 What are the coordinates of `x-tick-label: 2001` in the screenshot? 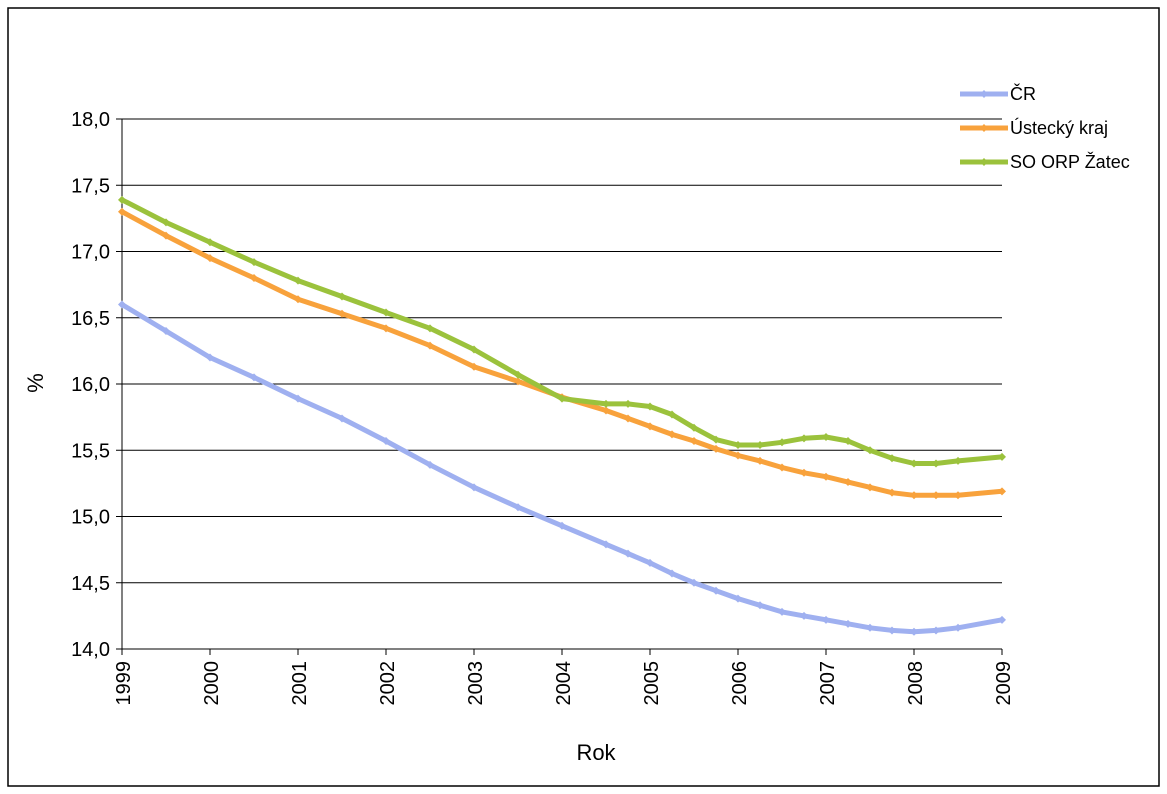 It's located at (300, 683).